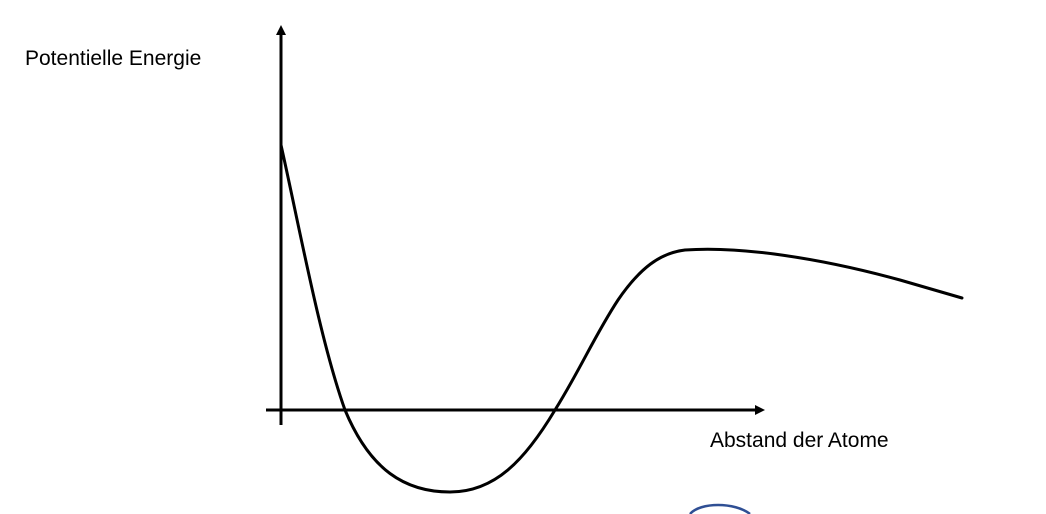 This screenshot has width=1046, height=514. Describe the element at coordinates (720, 508) in the screenshot. I see `decorative-circle-arc` at that location.